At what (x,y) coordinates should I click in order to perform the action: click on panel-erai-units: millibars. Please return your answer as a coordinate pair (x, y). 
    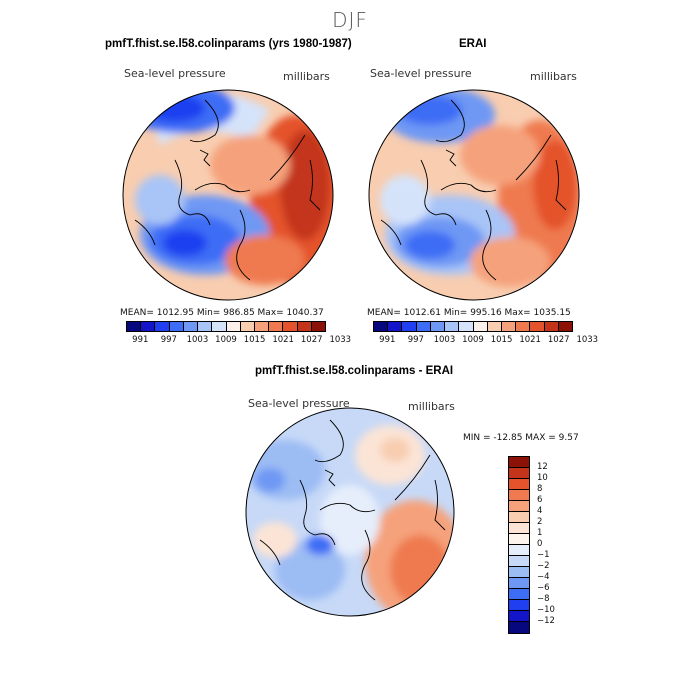
    Looking at the image, I should click on (553, 76).